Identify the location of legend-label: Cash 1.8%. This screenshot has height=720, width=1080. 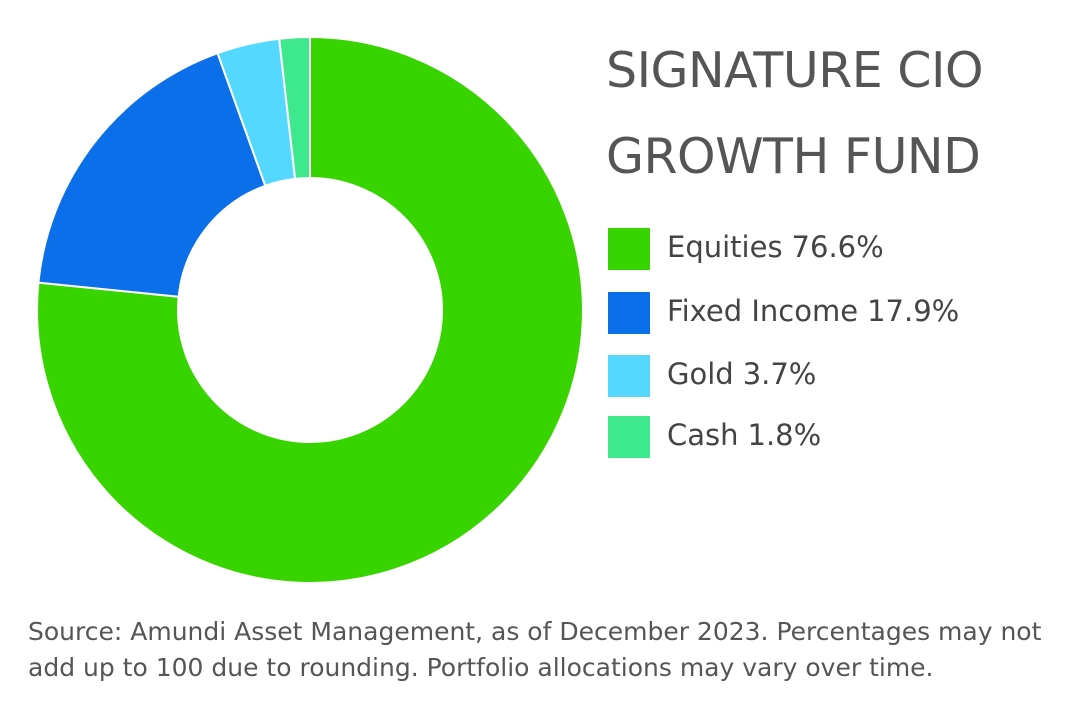
(744, 435).